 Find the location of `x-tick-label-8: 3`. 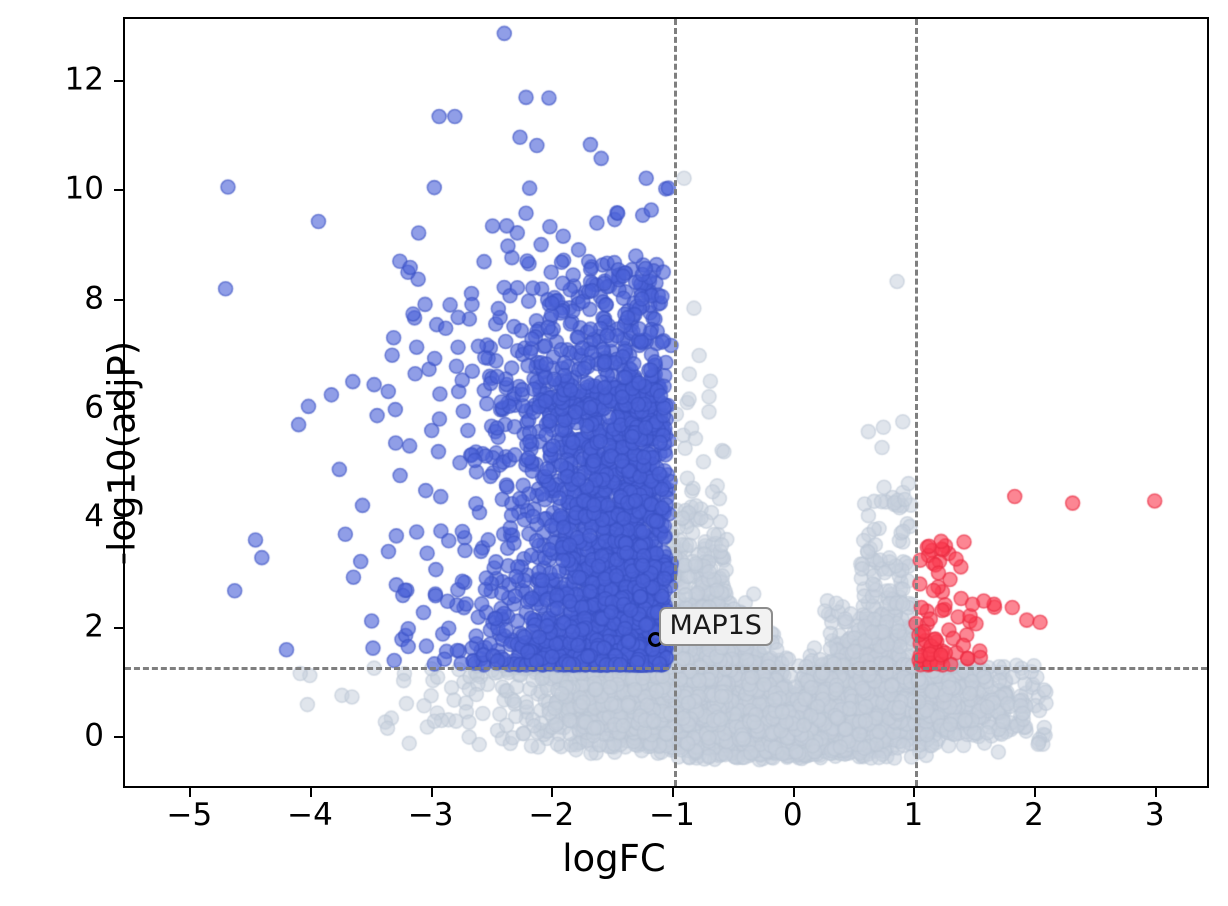

x-tick-label-8: 3 is located at coordinates (1154, 815).